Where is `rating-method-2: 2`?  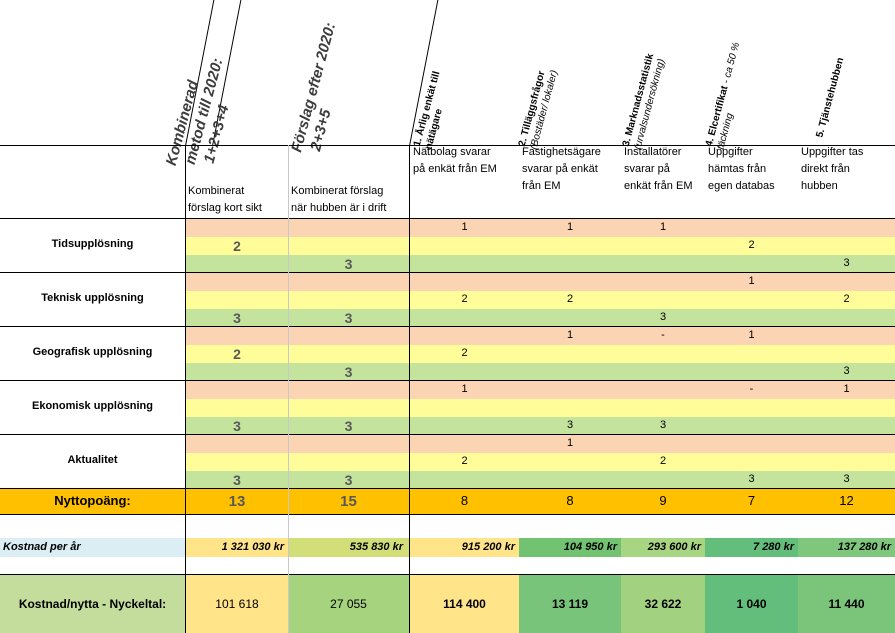
rating-method-2: 2 is located at coordinates (570, 299).